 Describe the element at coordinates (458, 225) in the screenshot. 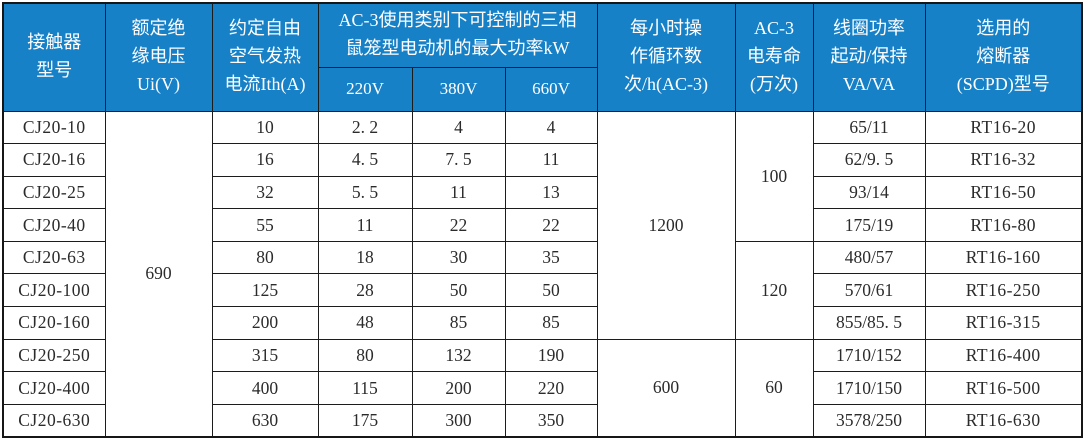

I see `cell-power-380: 22` at that location.